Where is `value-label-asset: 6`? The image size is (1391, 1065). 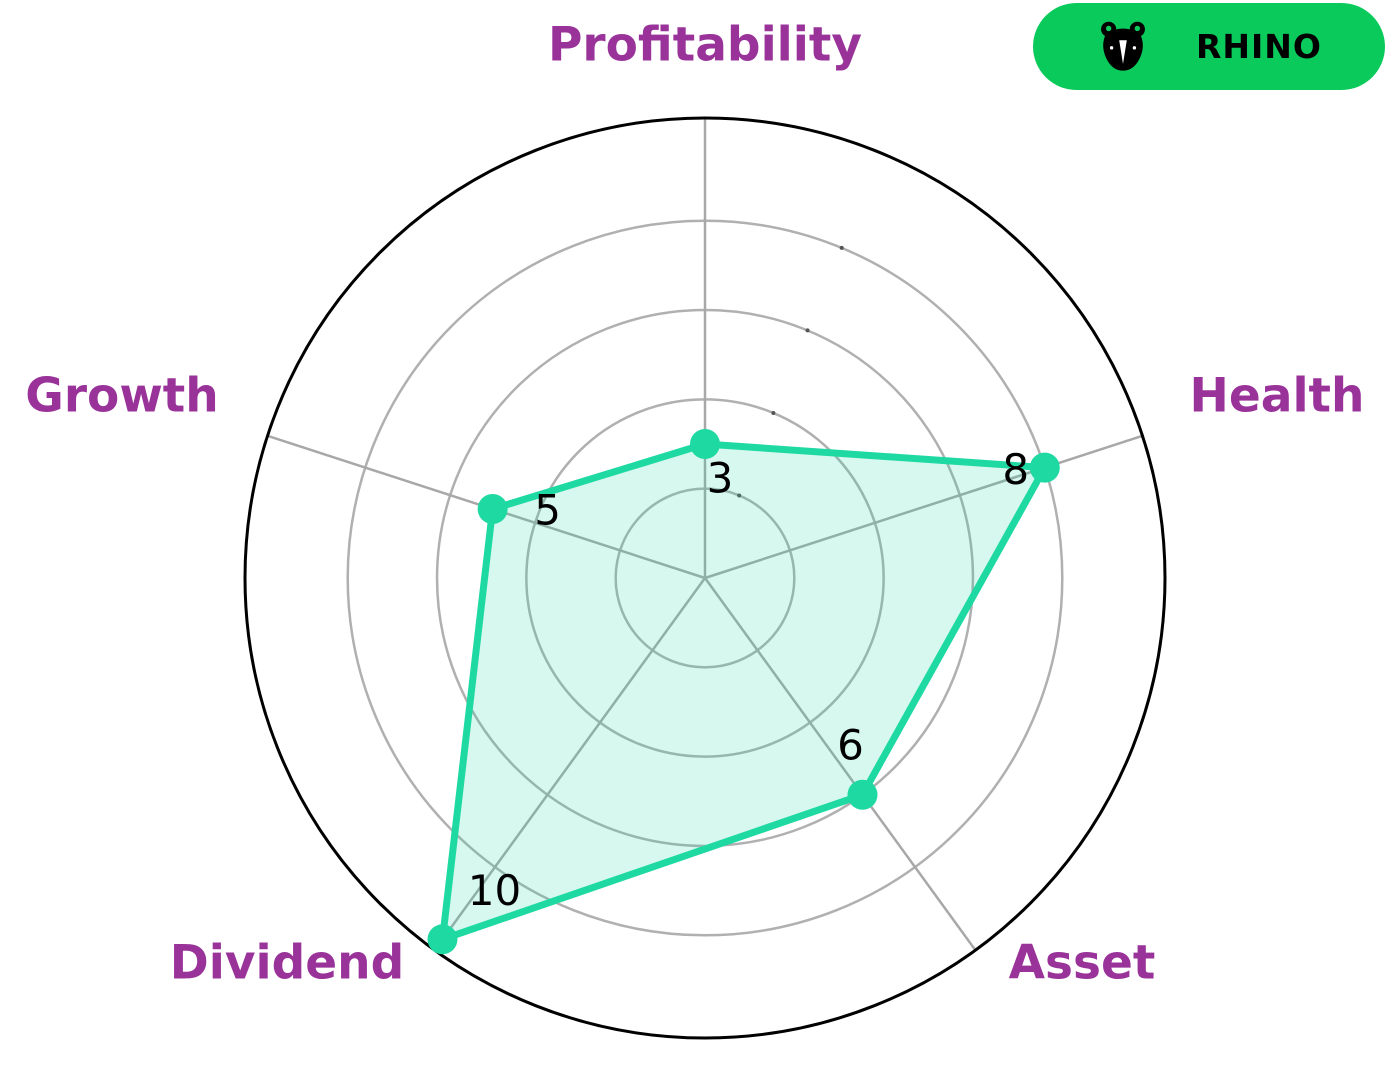 value-label-asset: 6 is located at coordinates (850, 744).